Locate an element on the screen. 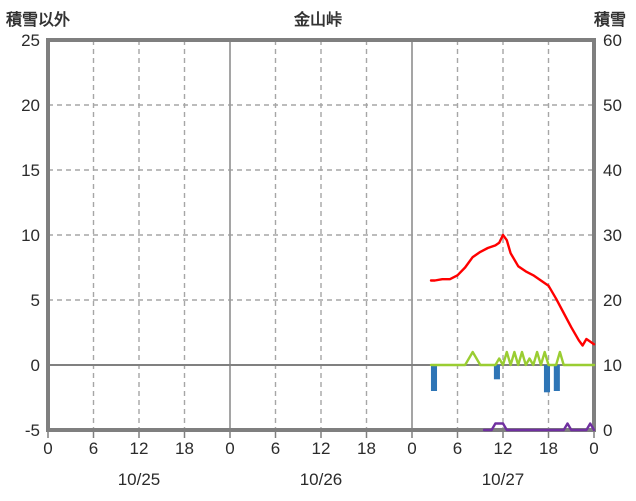  right-axis-tick-label: 40 is located at coordinates (612, 170).